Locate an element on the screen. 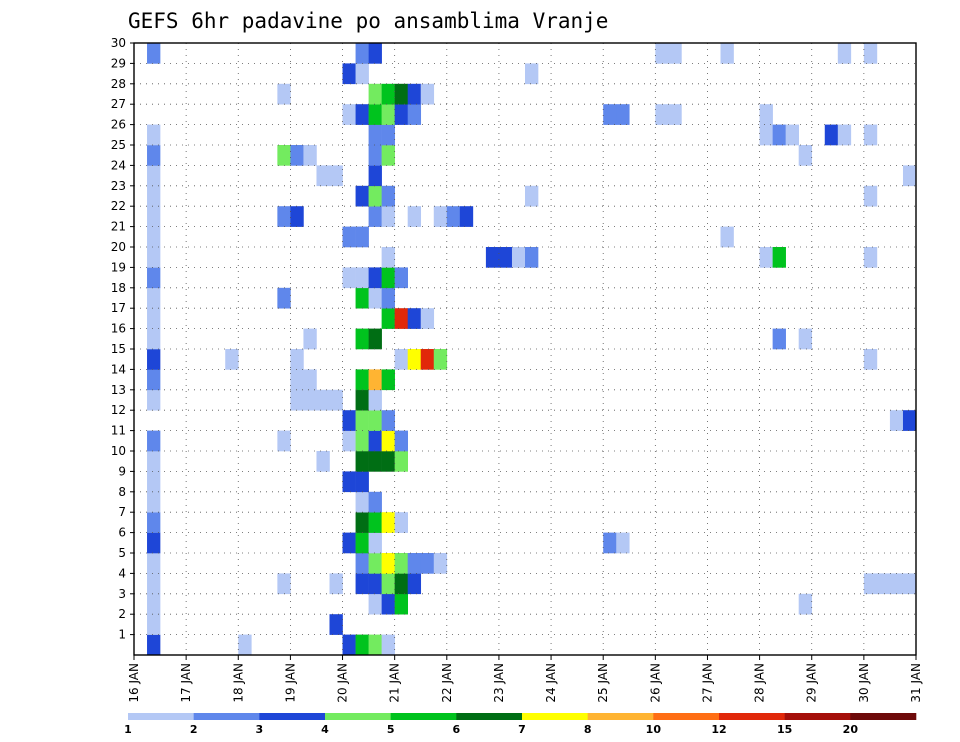 Image resolution: width=960 pixels, height=742 pixels. y-tick-label: 13 is located at coordinates (118, 390).